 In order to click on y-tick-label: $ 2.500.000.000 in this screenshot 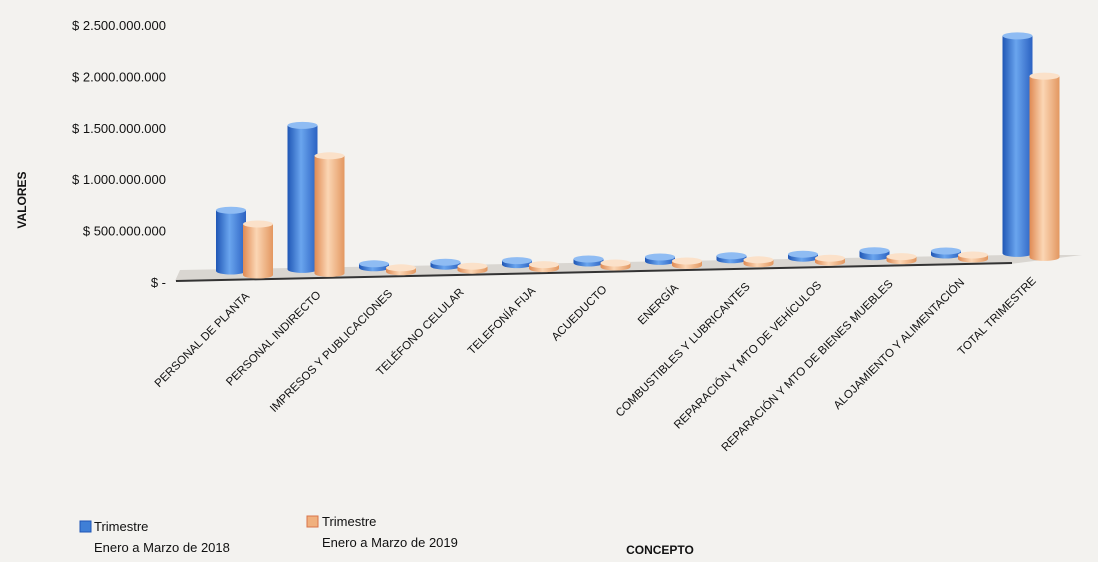, I will do `click(119, 25)`.